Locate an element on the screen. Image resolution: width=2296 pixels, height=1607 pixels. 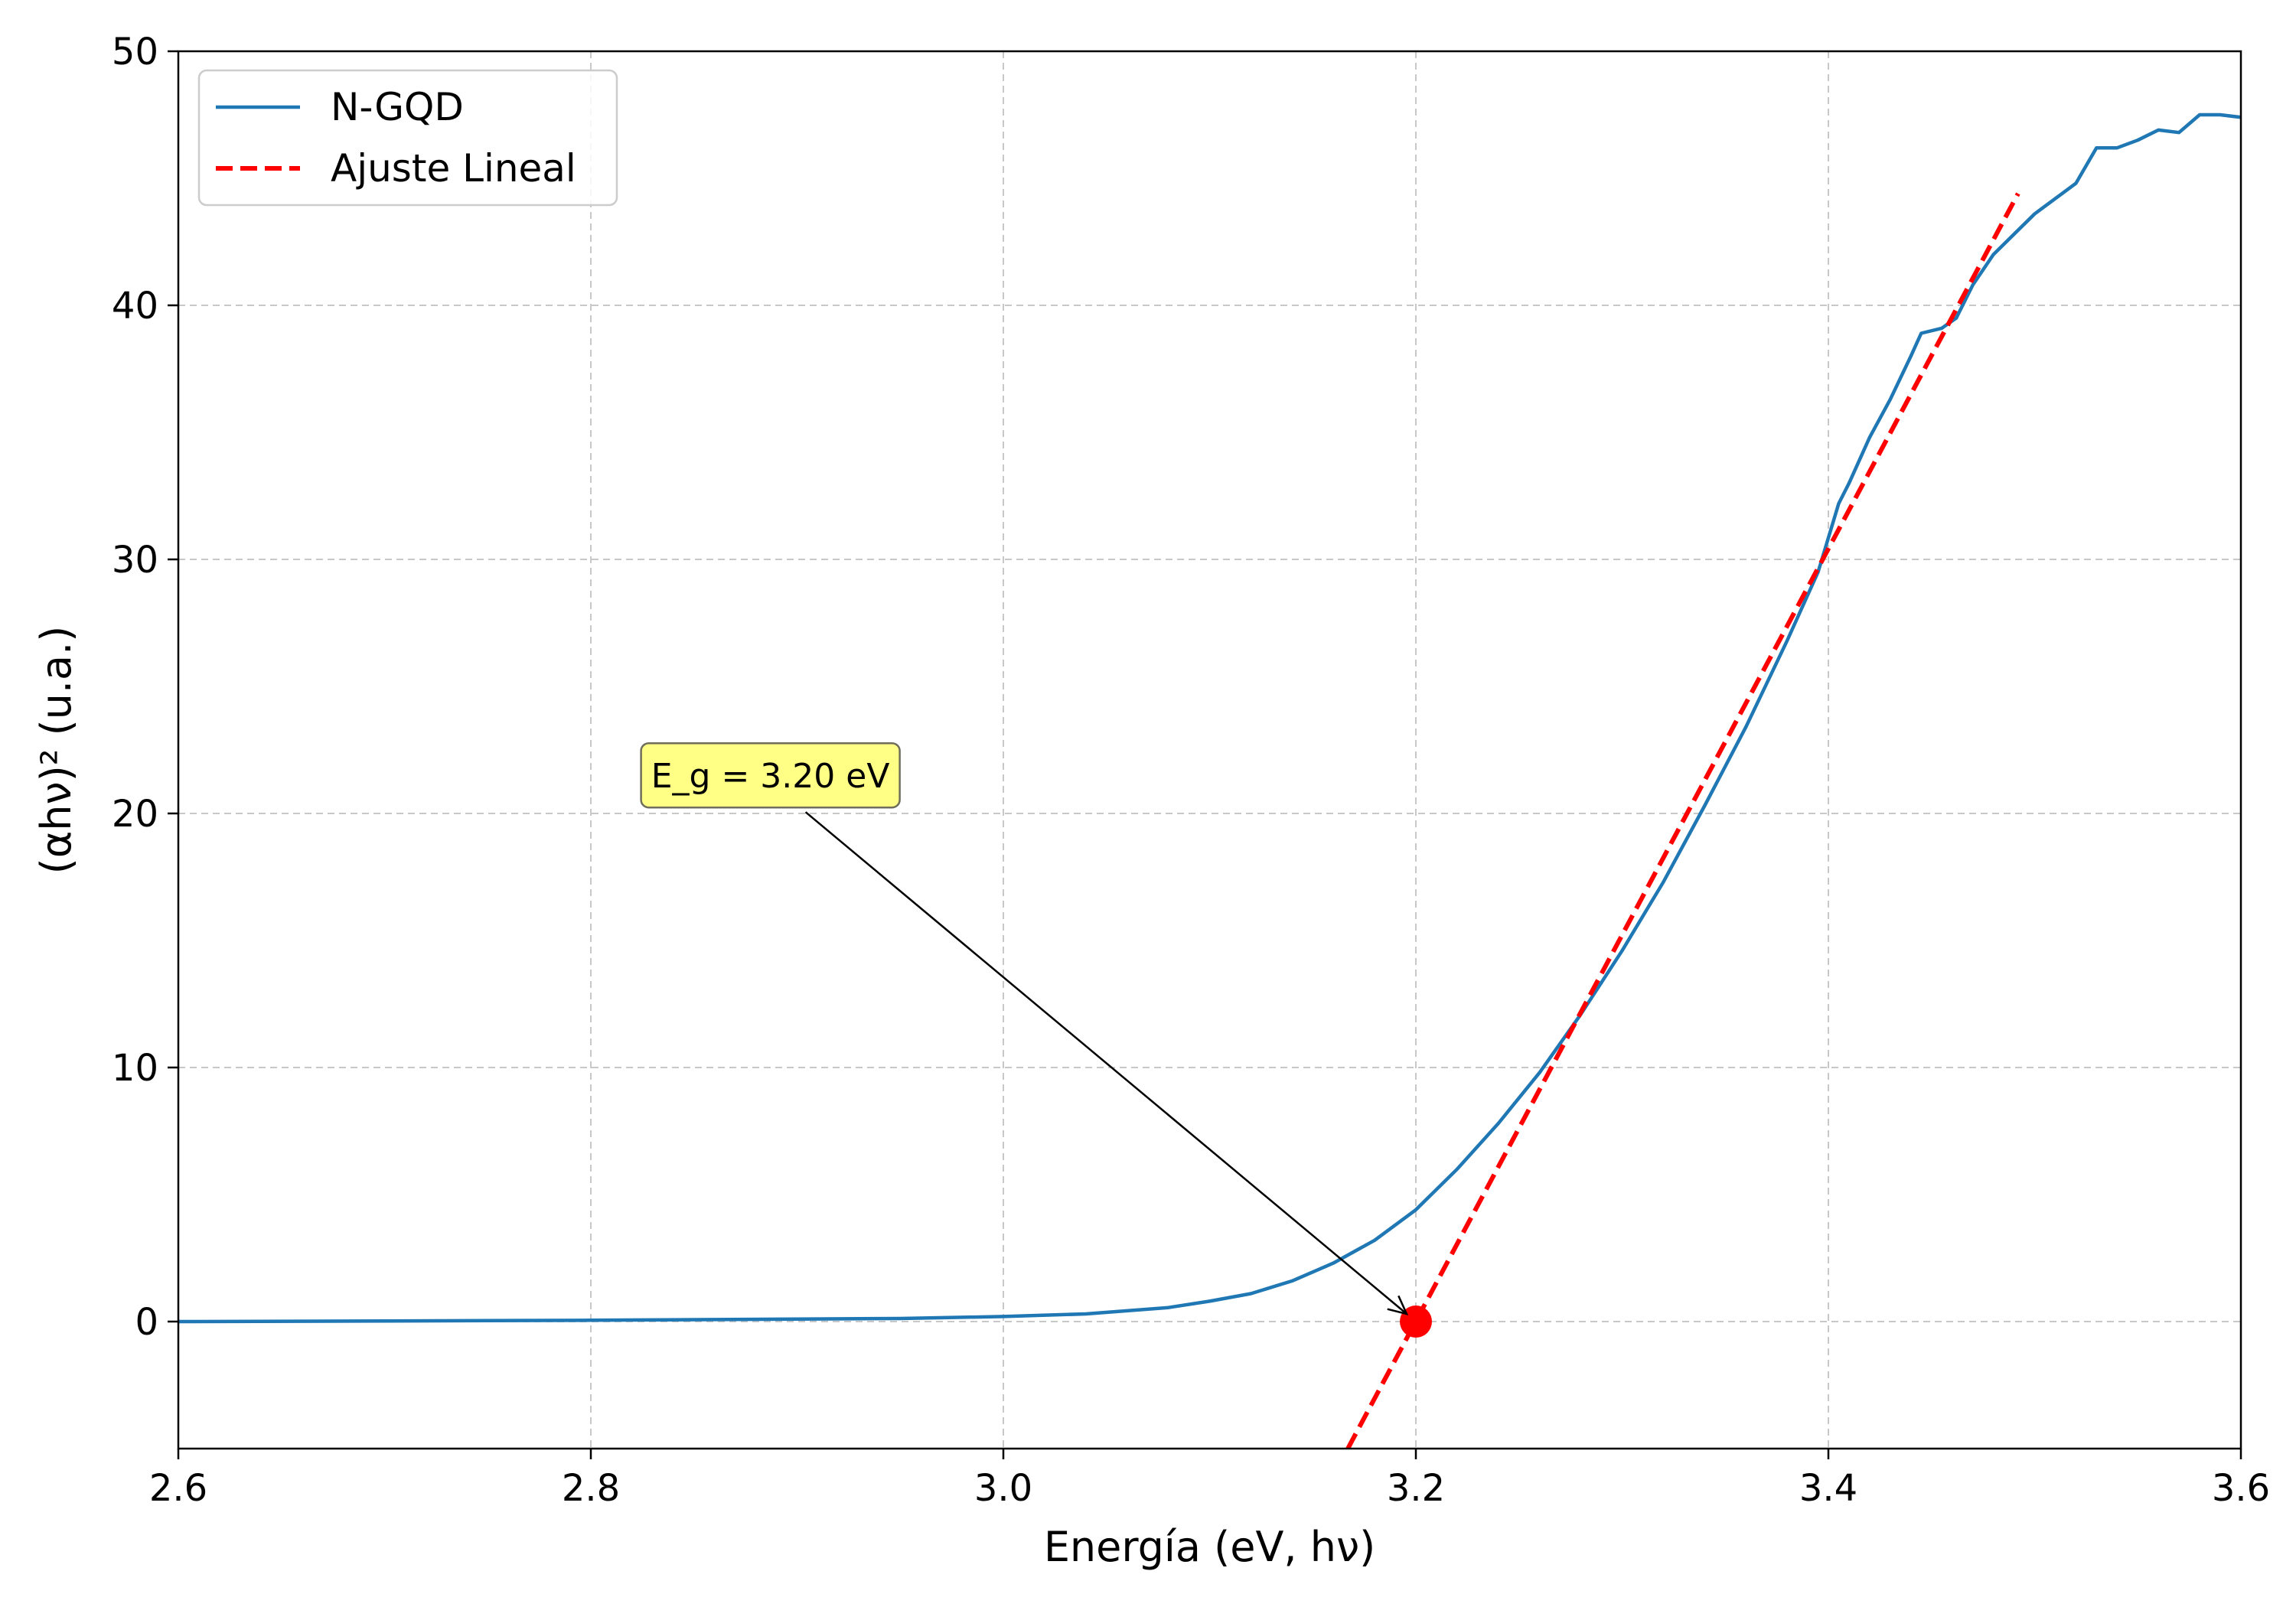
legend-label: Ajuste Lineal is located at coordinates (453, 168).